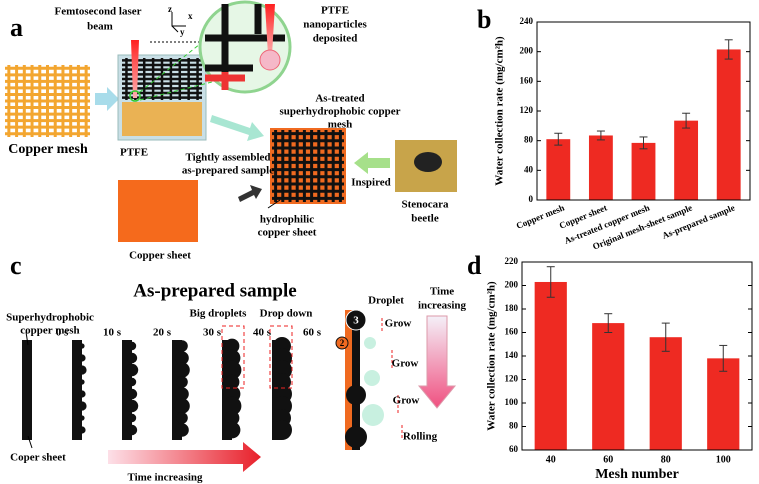  I want to click on step: 3, so click(356, 321).